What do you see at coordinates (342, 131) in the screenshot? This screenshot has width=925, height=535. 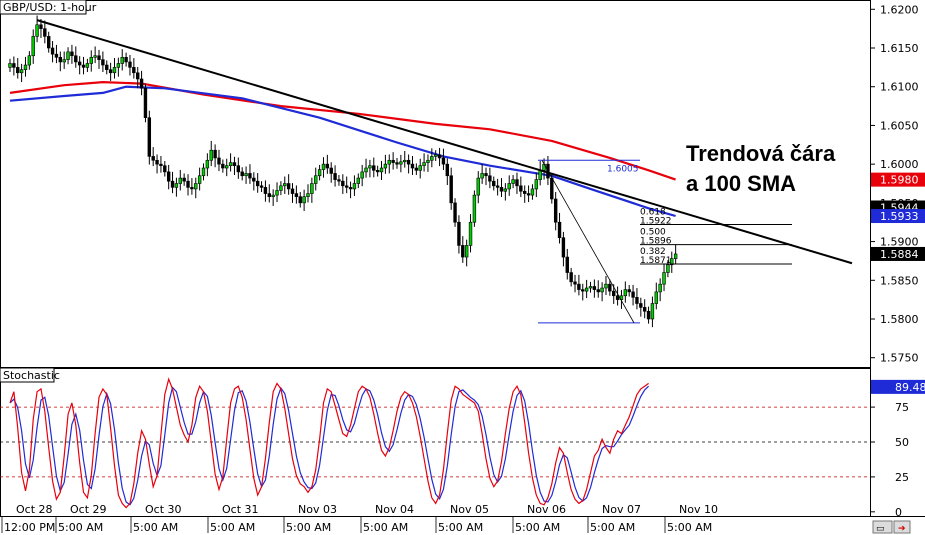 I see `sma-200-path` at bounding box center [342, 131].